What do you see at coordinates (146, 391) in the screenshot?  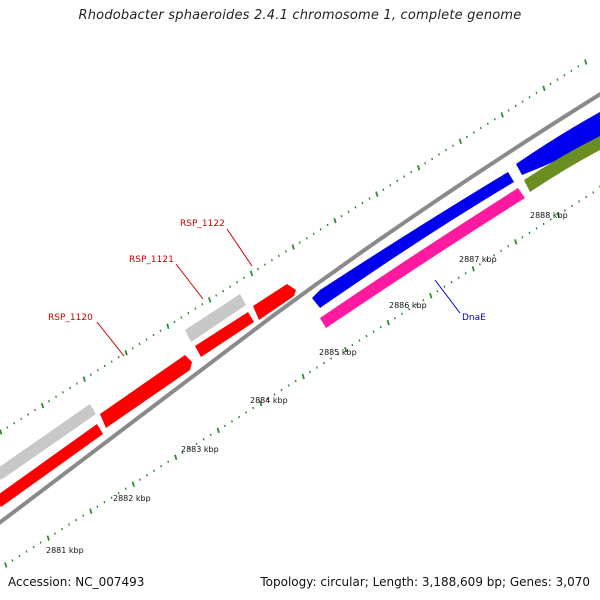 I see `gene-arrow-rsp1120` at bounding box center [146, 391].